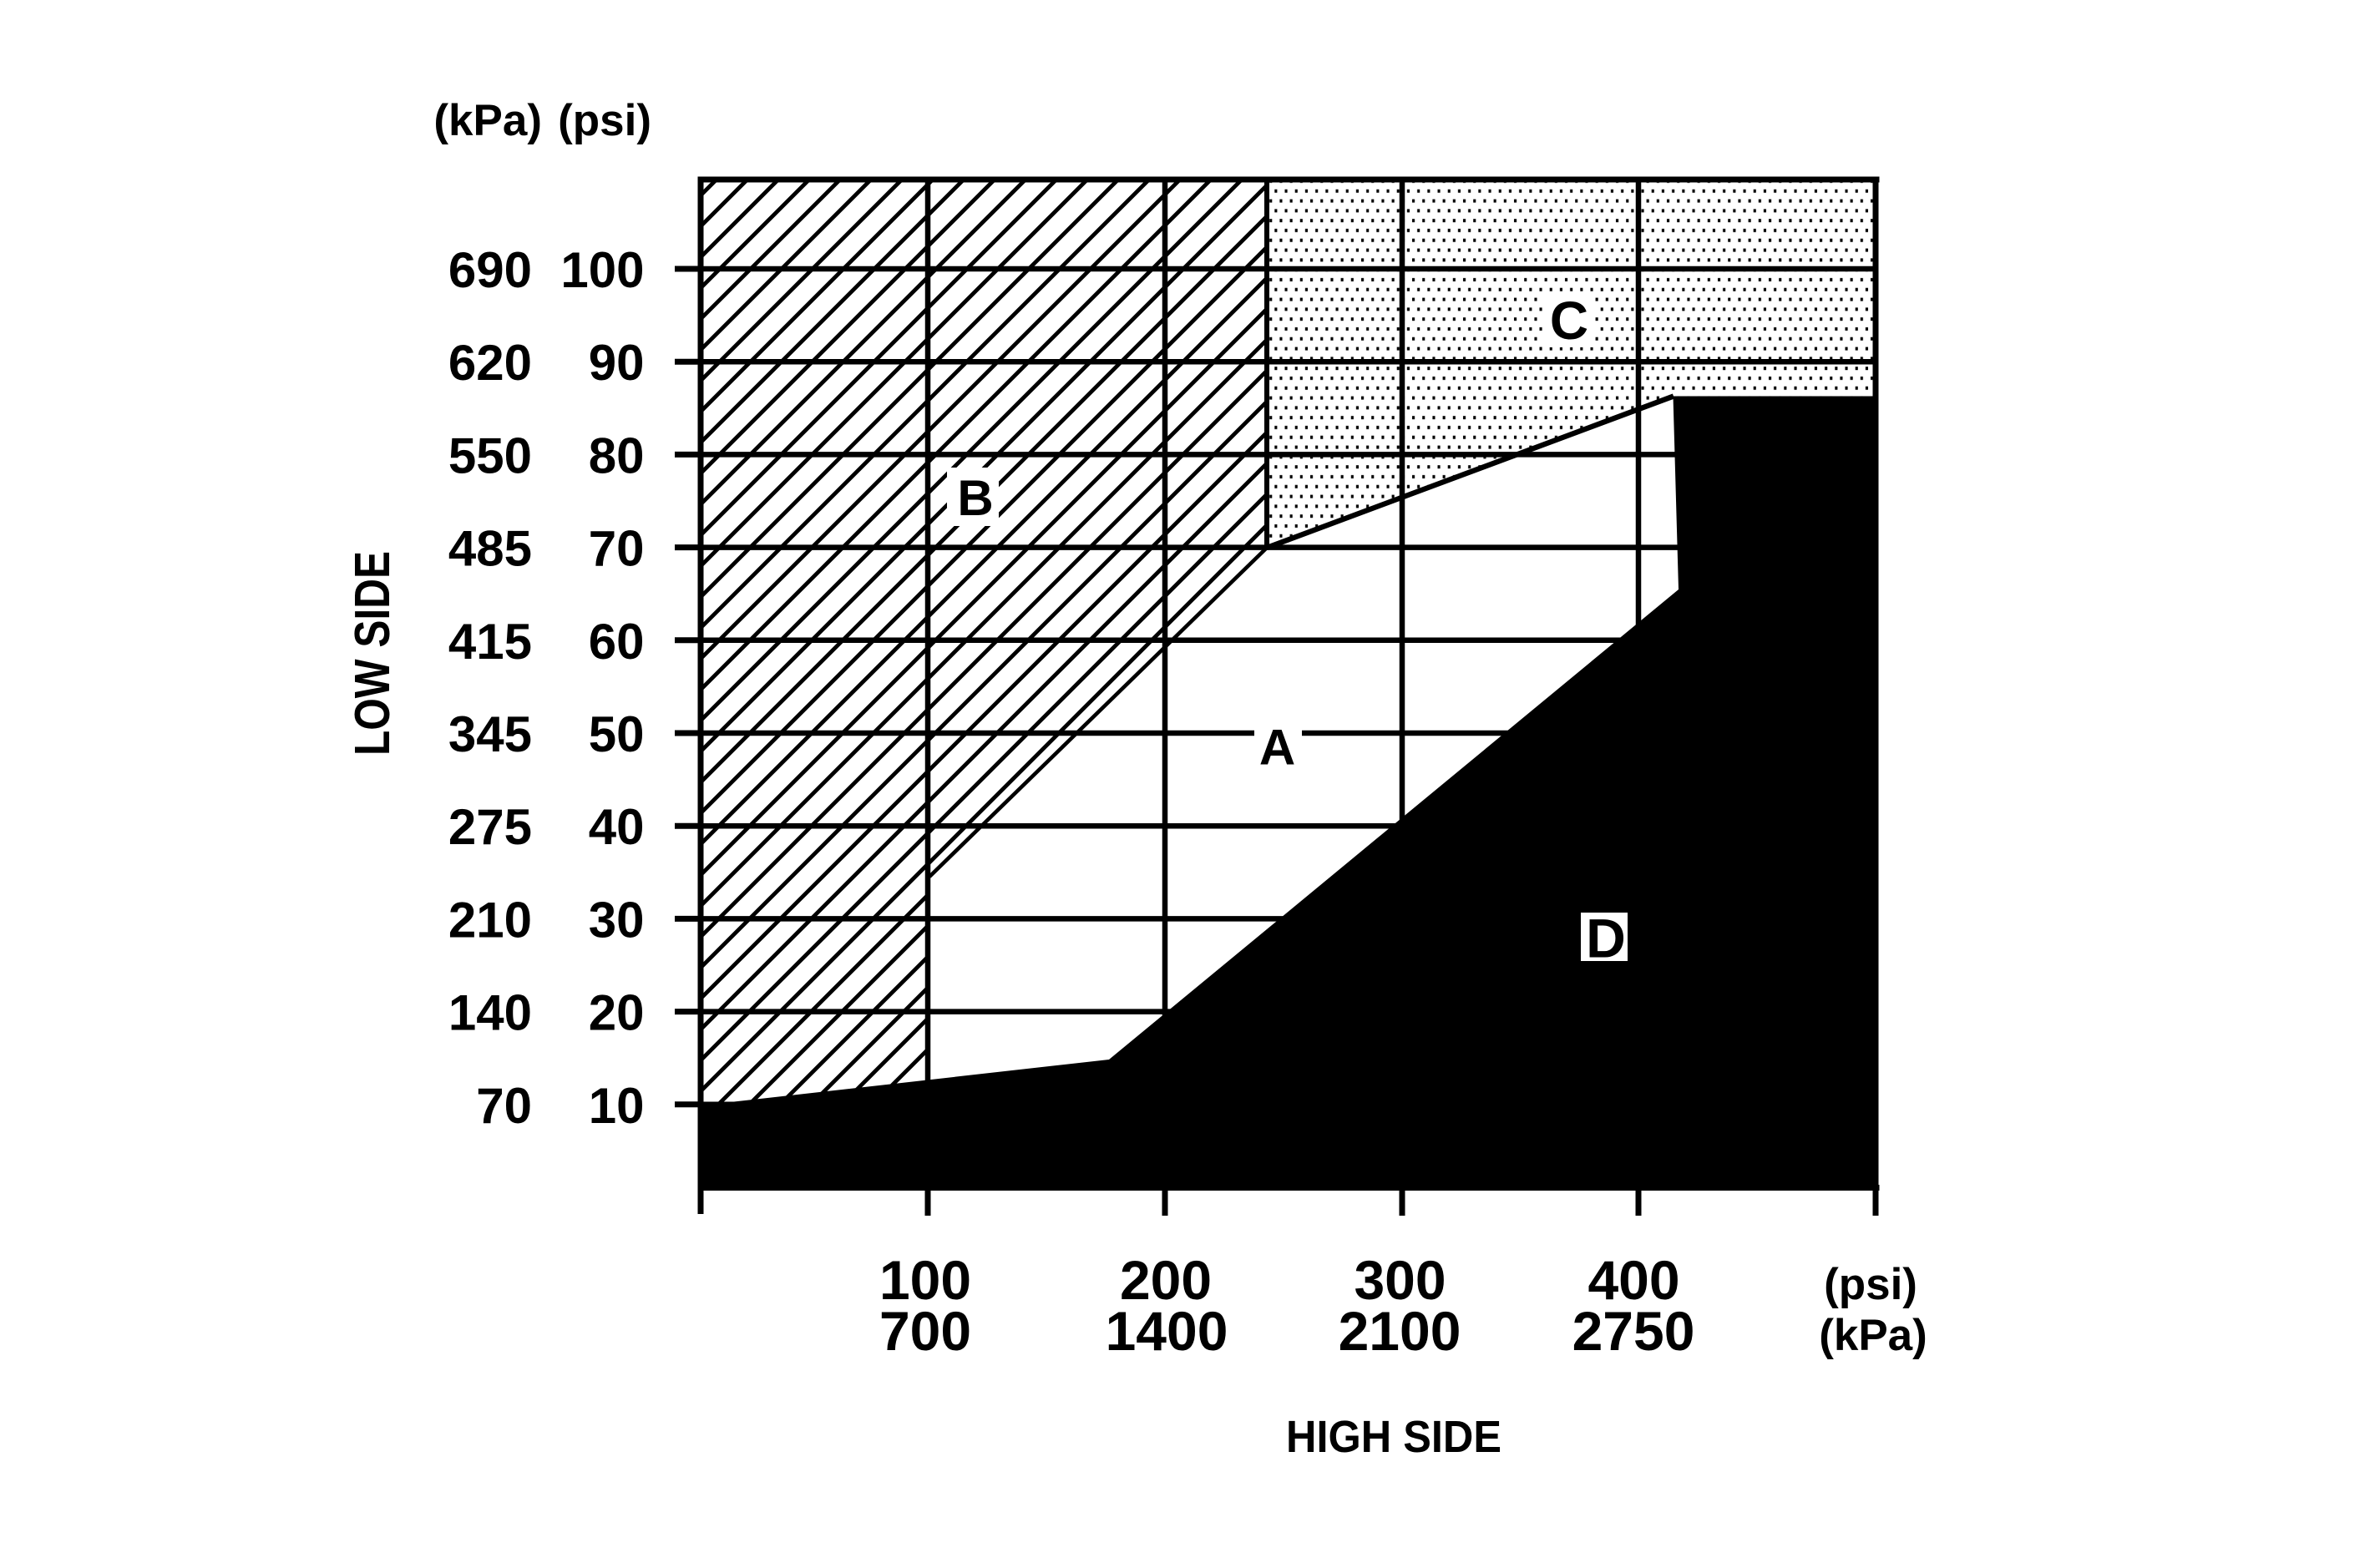 The width and height of the screenshot is (2380, 1558). What do you see at coordinates (1277, 748) in the screenshot?
I see `svg-text: A` at bounding box center [1277, 748].